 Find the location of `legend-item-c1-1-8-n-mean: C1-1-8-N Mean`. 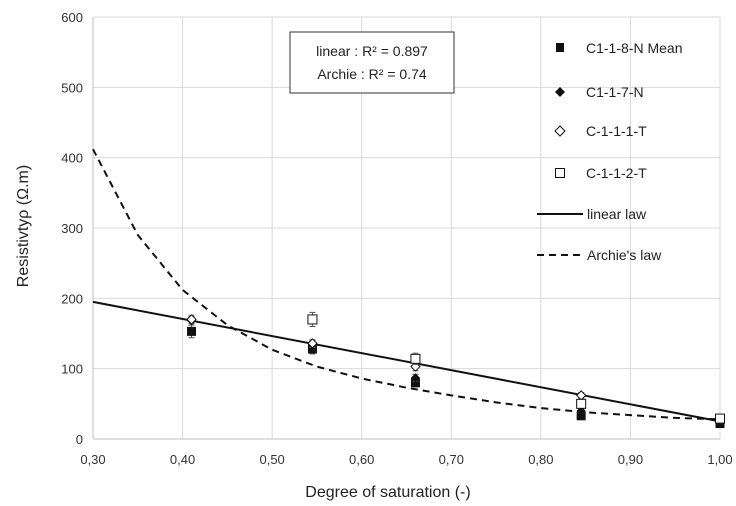

legend-item-c1-1-8-n-mean: C1-1-8-N Mean is located at coordinates (619, 48).